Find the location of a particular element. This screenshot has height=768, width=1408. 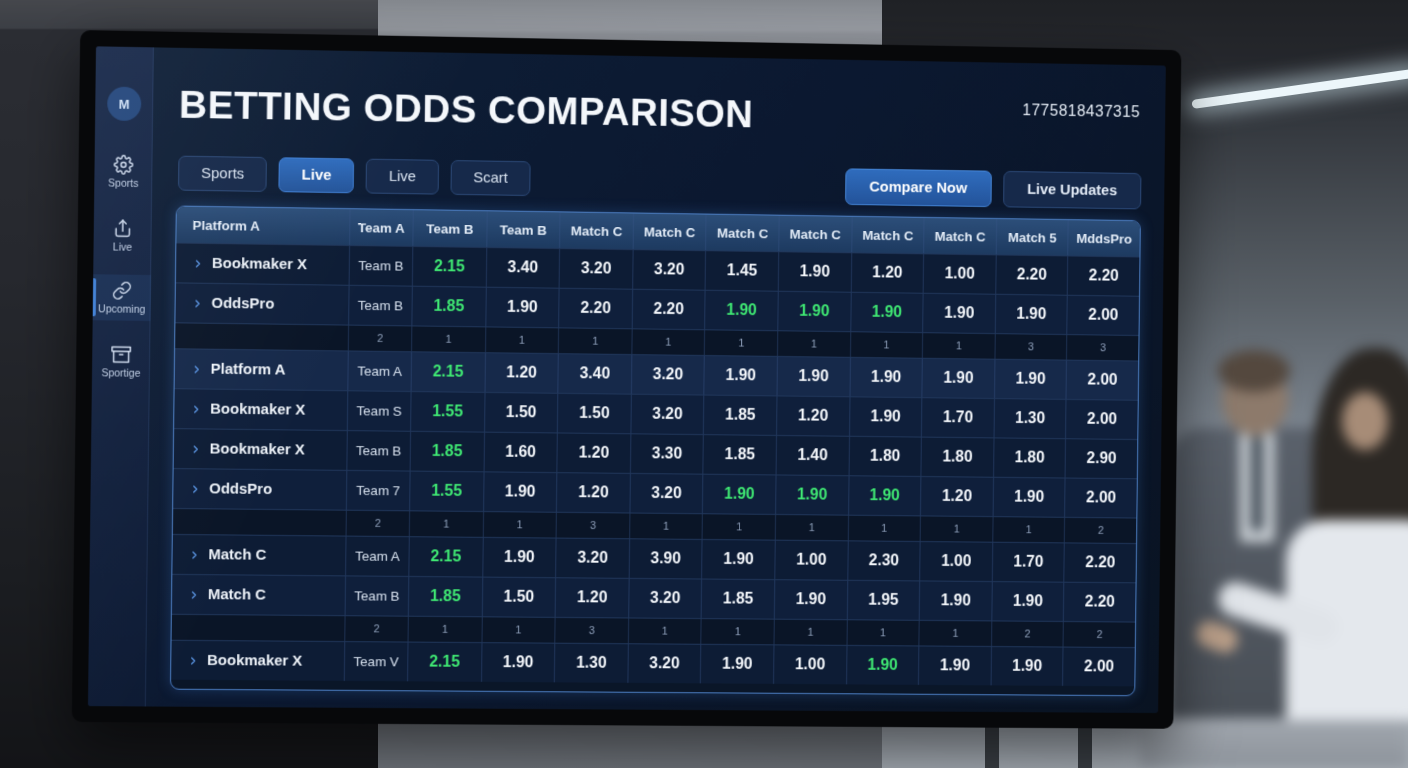

tab-scart-3: Scart is located at coordinates (490, 178).